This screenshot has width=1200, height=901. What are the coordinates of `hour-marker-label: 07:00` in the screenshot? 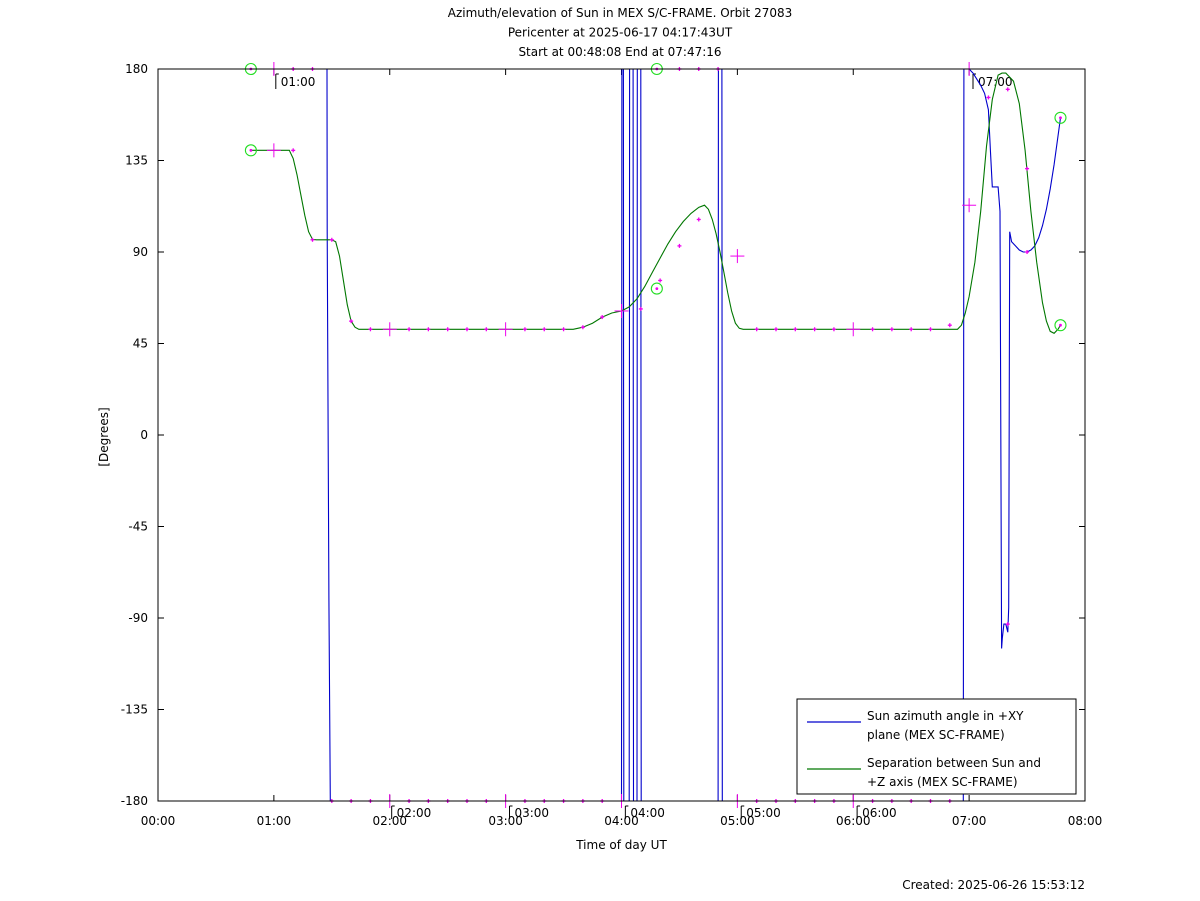 It's located at (995, 82).